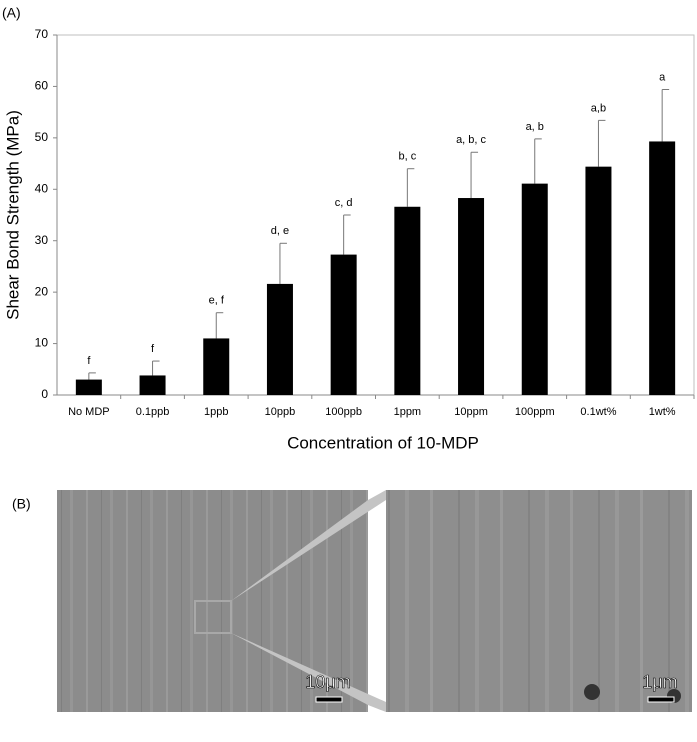  What do you see at coordinates (662, 77) in the screenshot?
I see `significance-label: a` at bounding box center [662, 77].